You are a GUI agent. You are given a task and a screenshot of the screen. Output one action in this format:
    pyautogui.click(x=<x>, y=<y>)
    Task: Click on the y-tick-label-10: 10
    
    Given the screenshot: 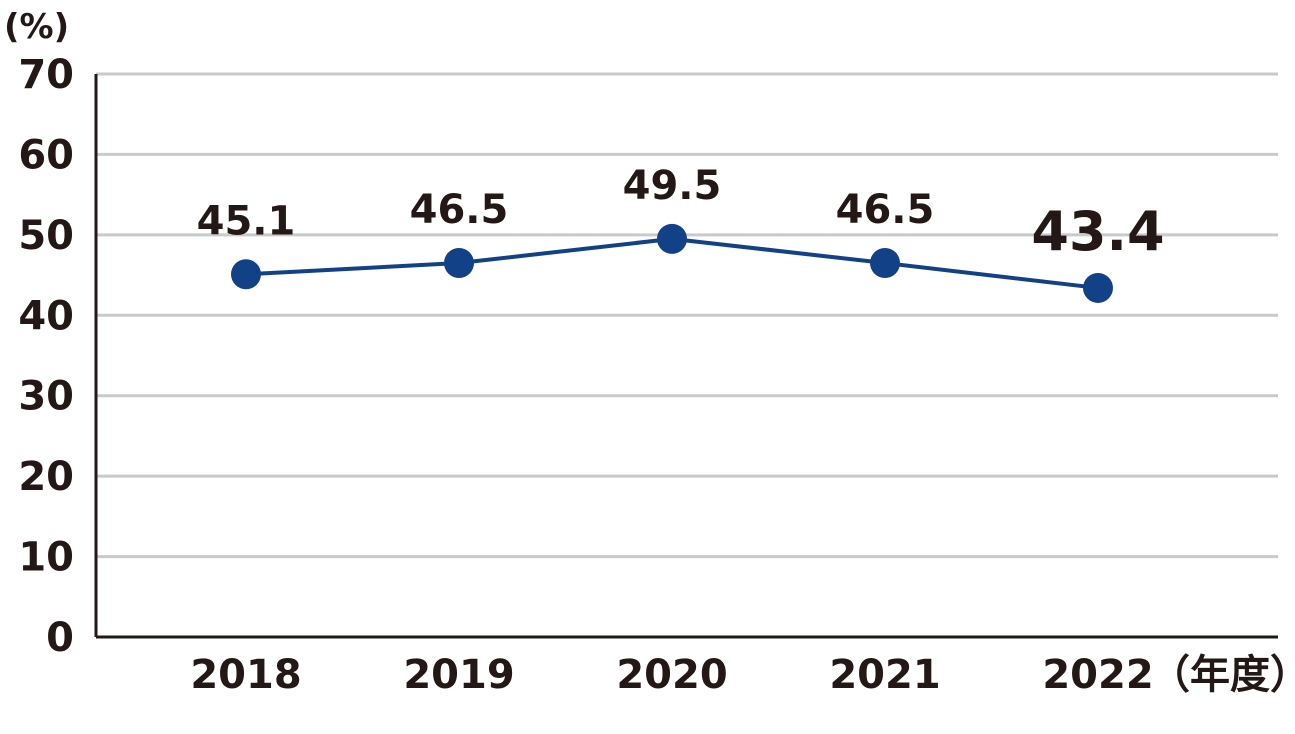 What is the action you would take?
    pyautogui.click(x=46, y=558)
    